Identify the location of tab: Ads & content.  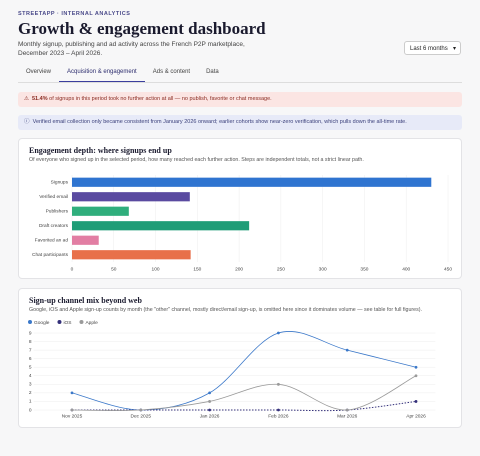
(171, 72).